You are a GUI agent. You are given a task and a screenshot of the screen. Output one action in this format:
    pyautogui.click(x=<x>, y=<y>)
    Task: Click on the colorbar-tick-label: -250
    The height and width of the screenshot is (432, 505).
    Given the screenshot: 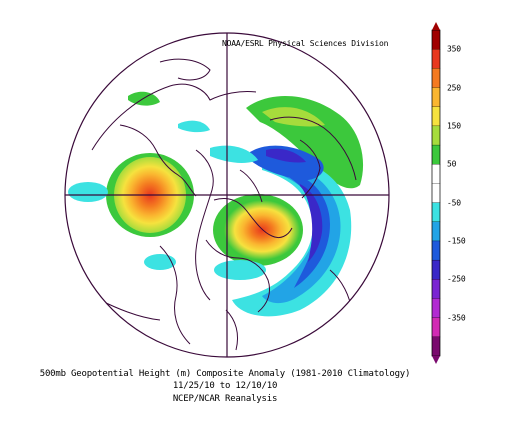 What is the action you would take?
    pyautogui.click(x=456, y=279)
    